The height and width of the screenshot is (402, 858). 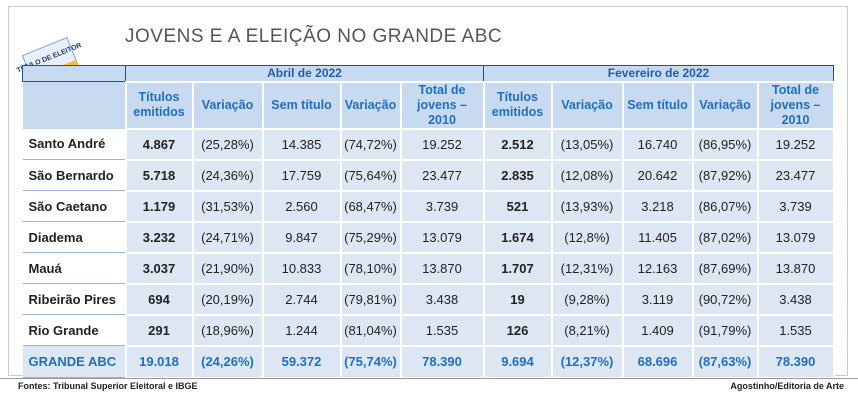 What do you see at coordinates (517, 330) in the screenshot?
I see `cell: 126` at bounding box center [517, 330].